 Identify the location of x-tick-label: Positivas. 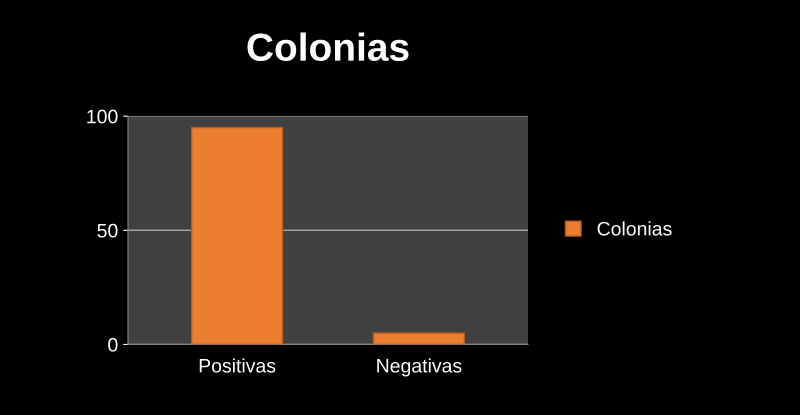
(238, 365).